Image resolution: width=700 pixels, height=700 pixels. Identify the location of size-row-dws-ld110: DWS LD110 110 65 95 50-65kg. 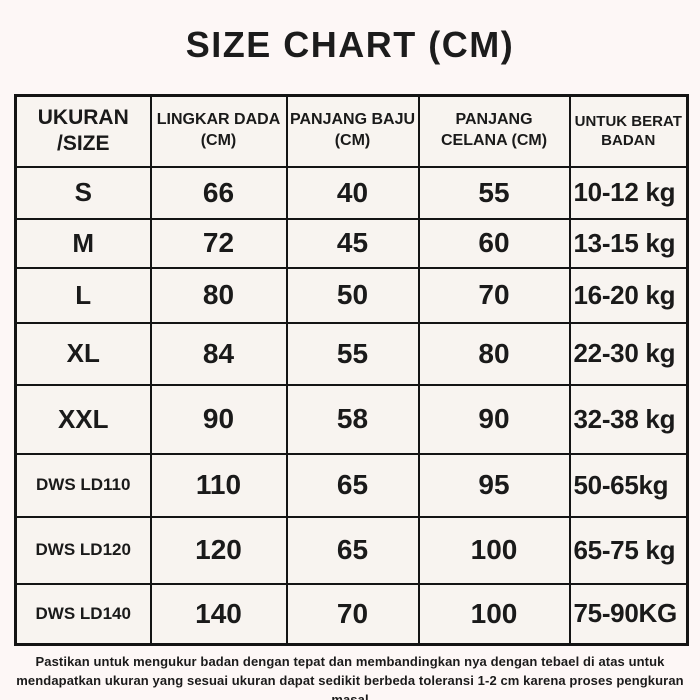
(351, 485).